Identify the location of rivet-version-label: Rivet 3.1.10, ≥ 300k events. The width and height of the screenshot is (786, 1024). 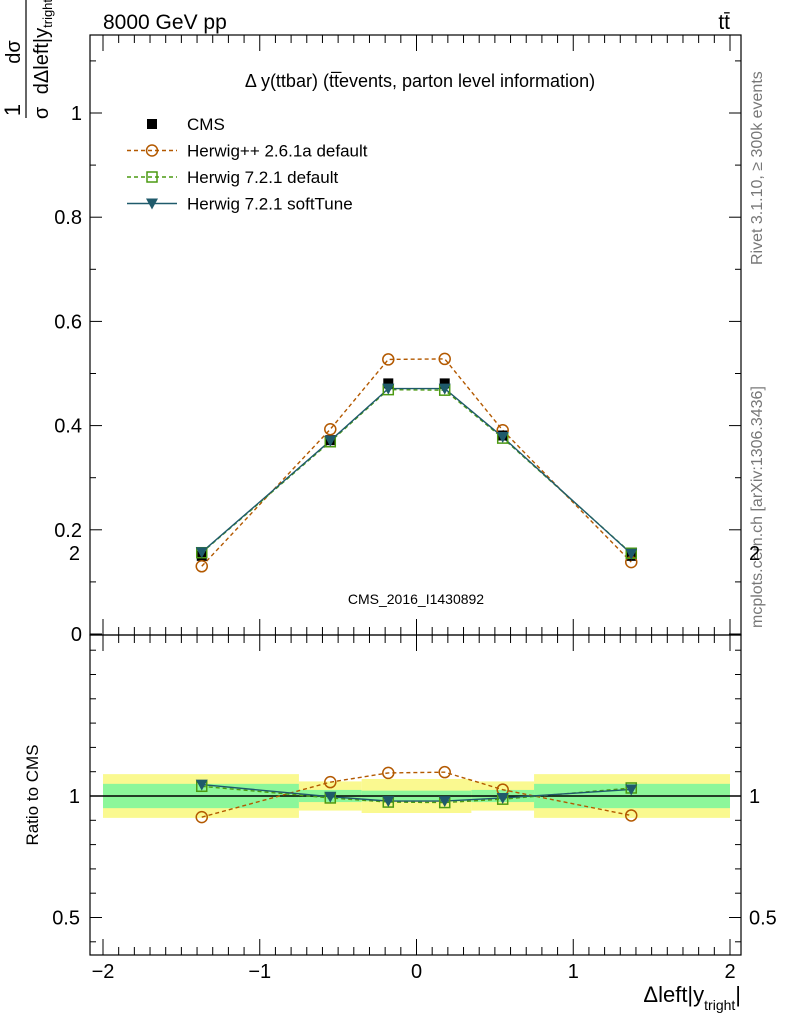
(757, 168).